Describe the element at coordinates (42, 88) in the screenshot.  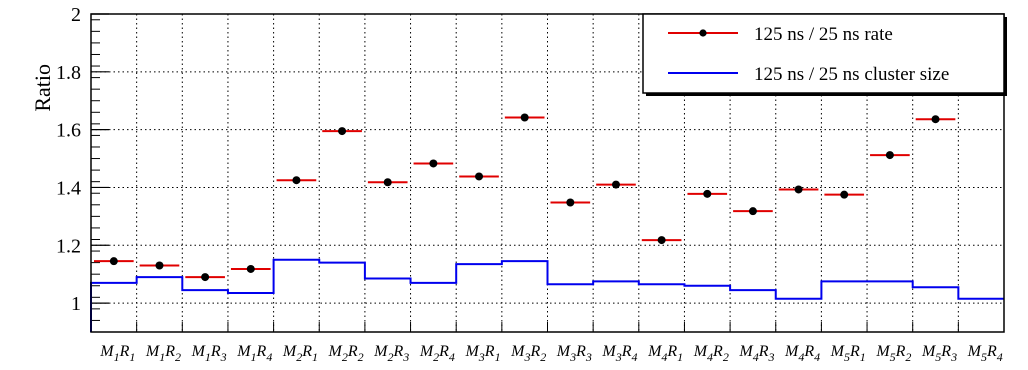
I see `y-axis-title: Ratio` at that location.